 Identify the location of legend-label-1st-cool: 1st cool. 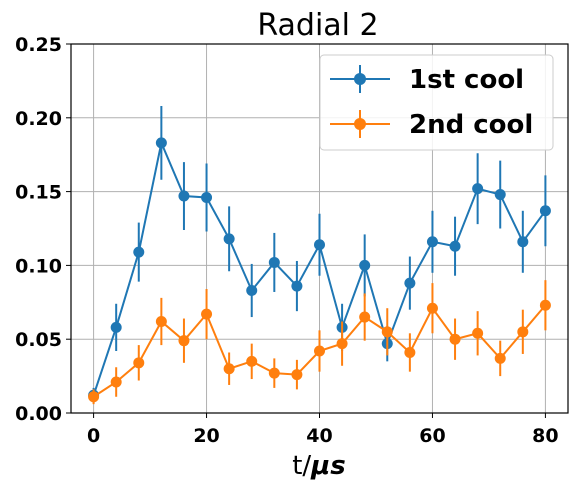
(466, 80).